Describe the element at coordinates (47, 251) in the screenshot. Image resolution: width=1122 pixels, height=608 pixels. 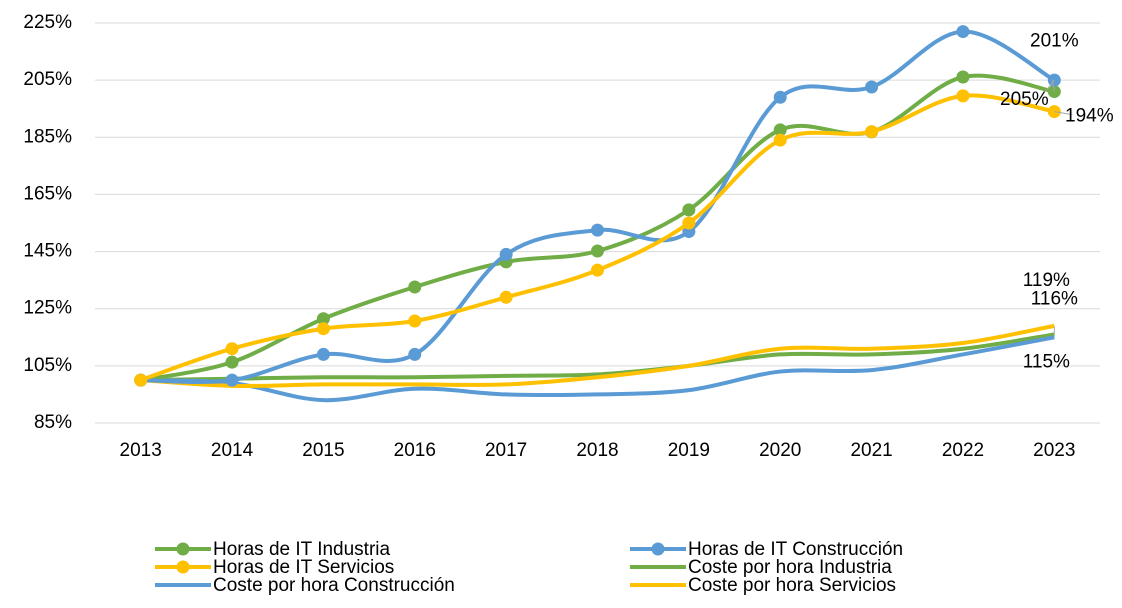
I see `y-tick-label: 145%` at that location.